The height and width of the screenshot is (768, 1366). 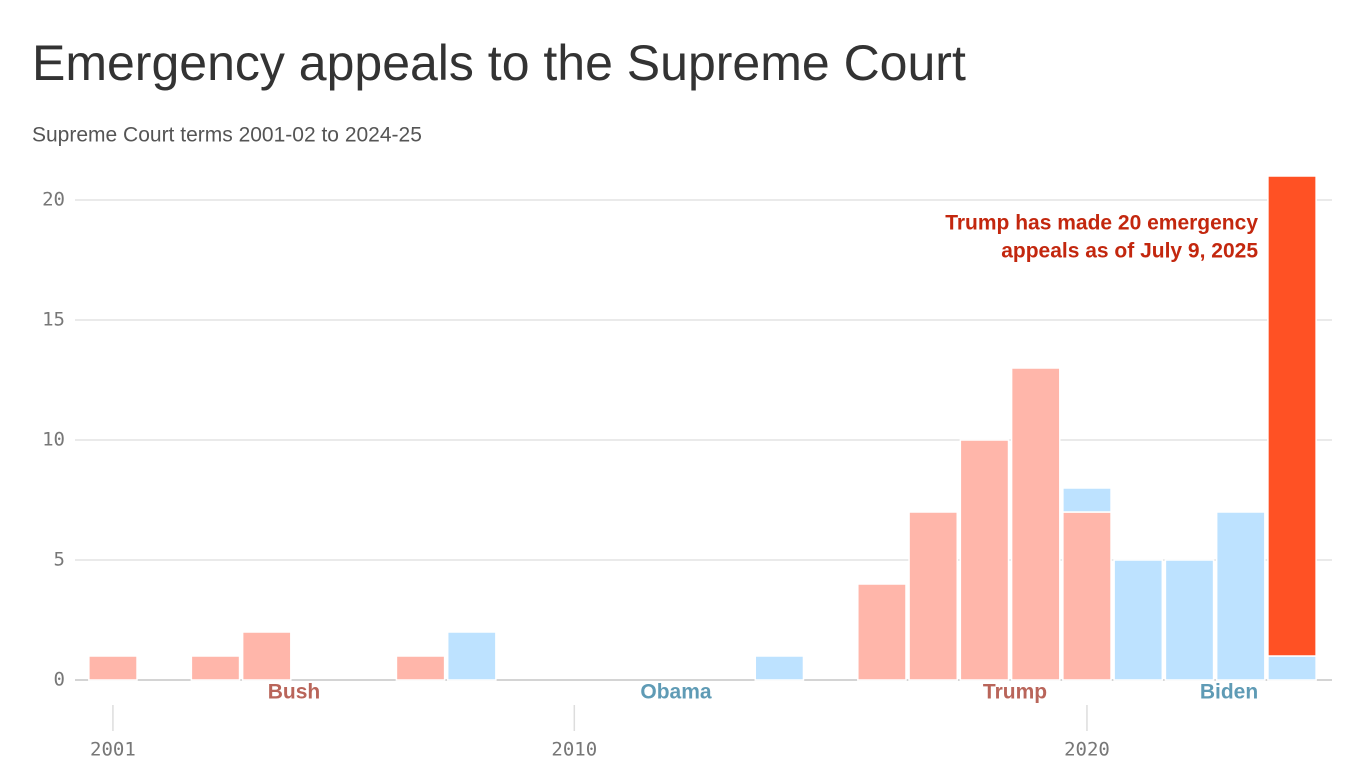 What do you see at coordinates (1015, 692) in the screenshot?
I see `period-label: Trump` at bounding box center [1015, 692].